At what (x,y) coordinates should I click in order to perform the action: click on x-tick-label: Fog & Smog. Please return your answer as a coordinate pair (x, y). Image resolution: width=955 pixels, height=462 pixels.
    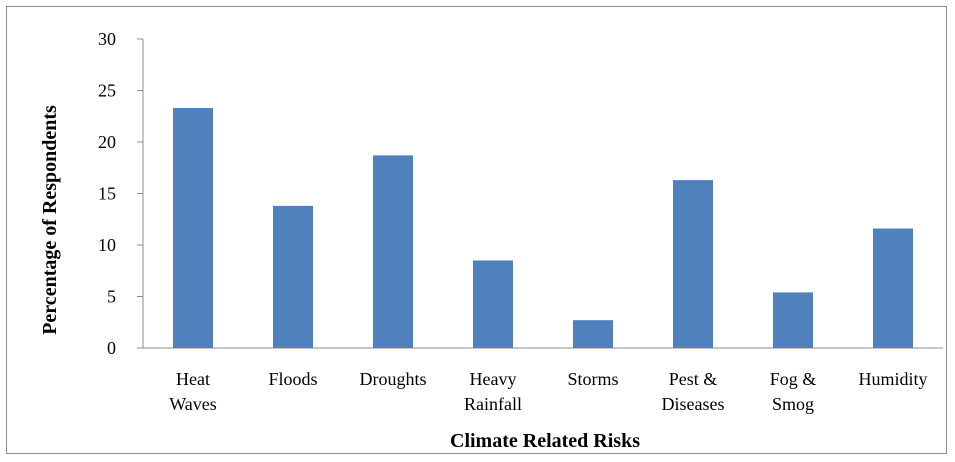
    Looking at the image, I should click on (793, 391).